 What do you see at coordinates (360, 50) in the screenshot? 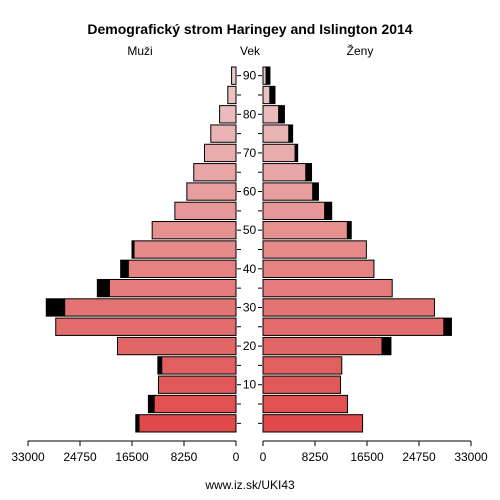
I see `female-label: Ženy` at bounding box center [360, 50].